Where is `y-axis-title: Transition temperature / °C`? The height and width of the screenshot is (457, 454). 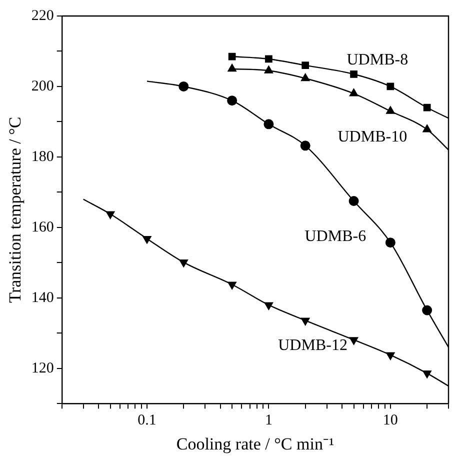
y-axis-title: Transition temperature / °C is located at coordinates (15, 209).